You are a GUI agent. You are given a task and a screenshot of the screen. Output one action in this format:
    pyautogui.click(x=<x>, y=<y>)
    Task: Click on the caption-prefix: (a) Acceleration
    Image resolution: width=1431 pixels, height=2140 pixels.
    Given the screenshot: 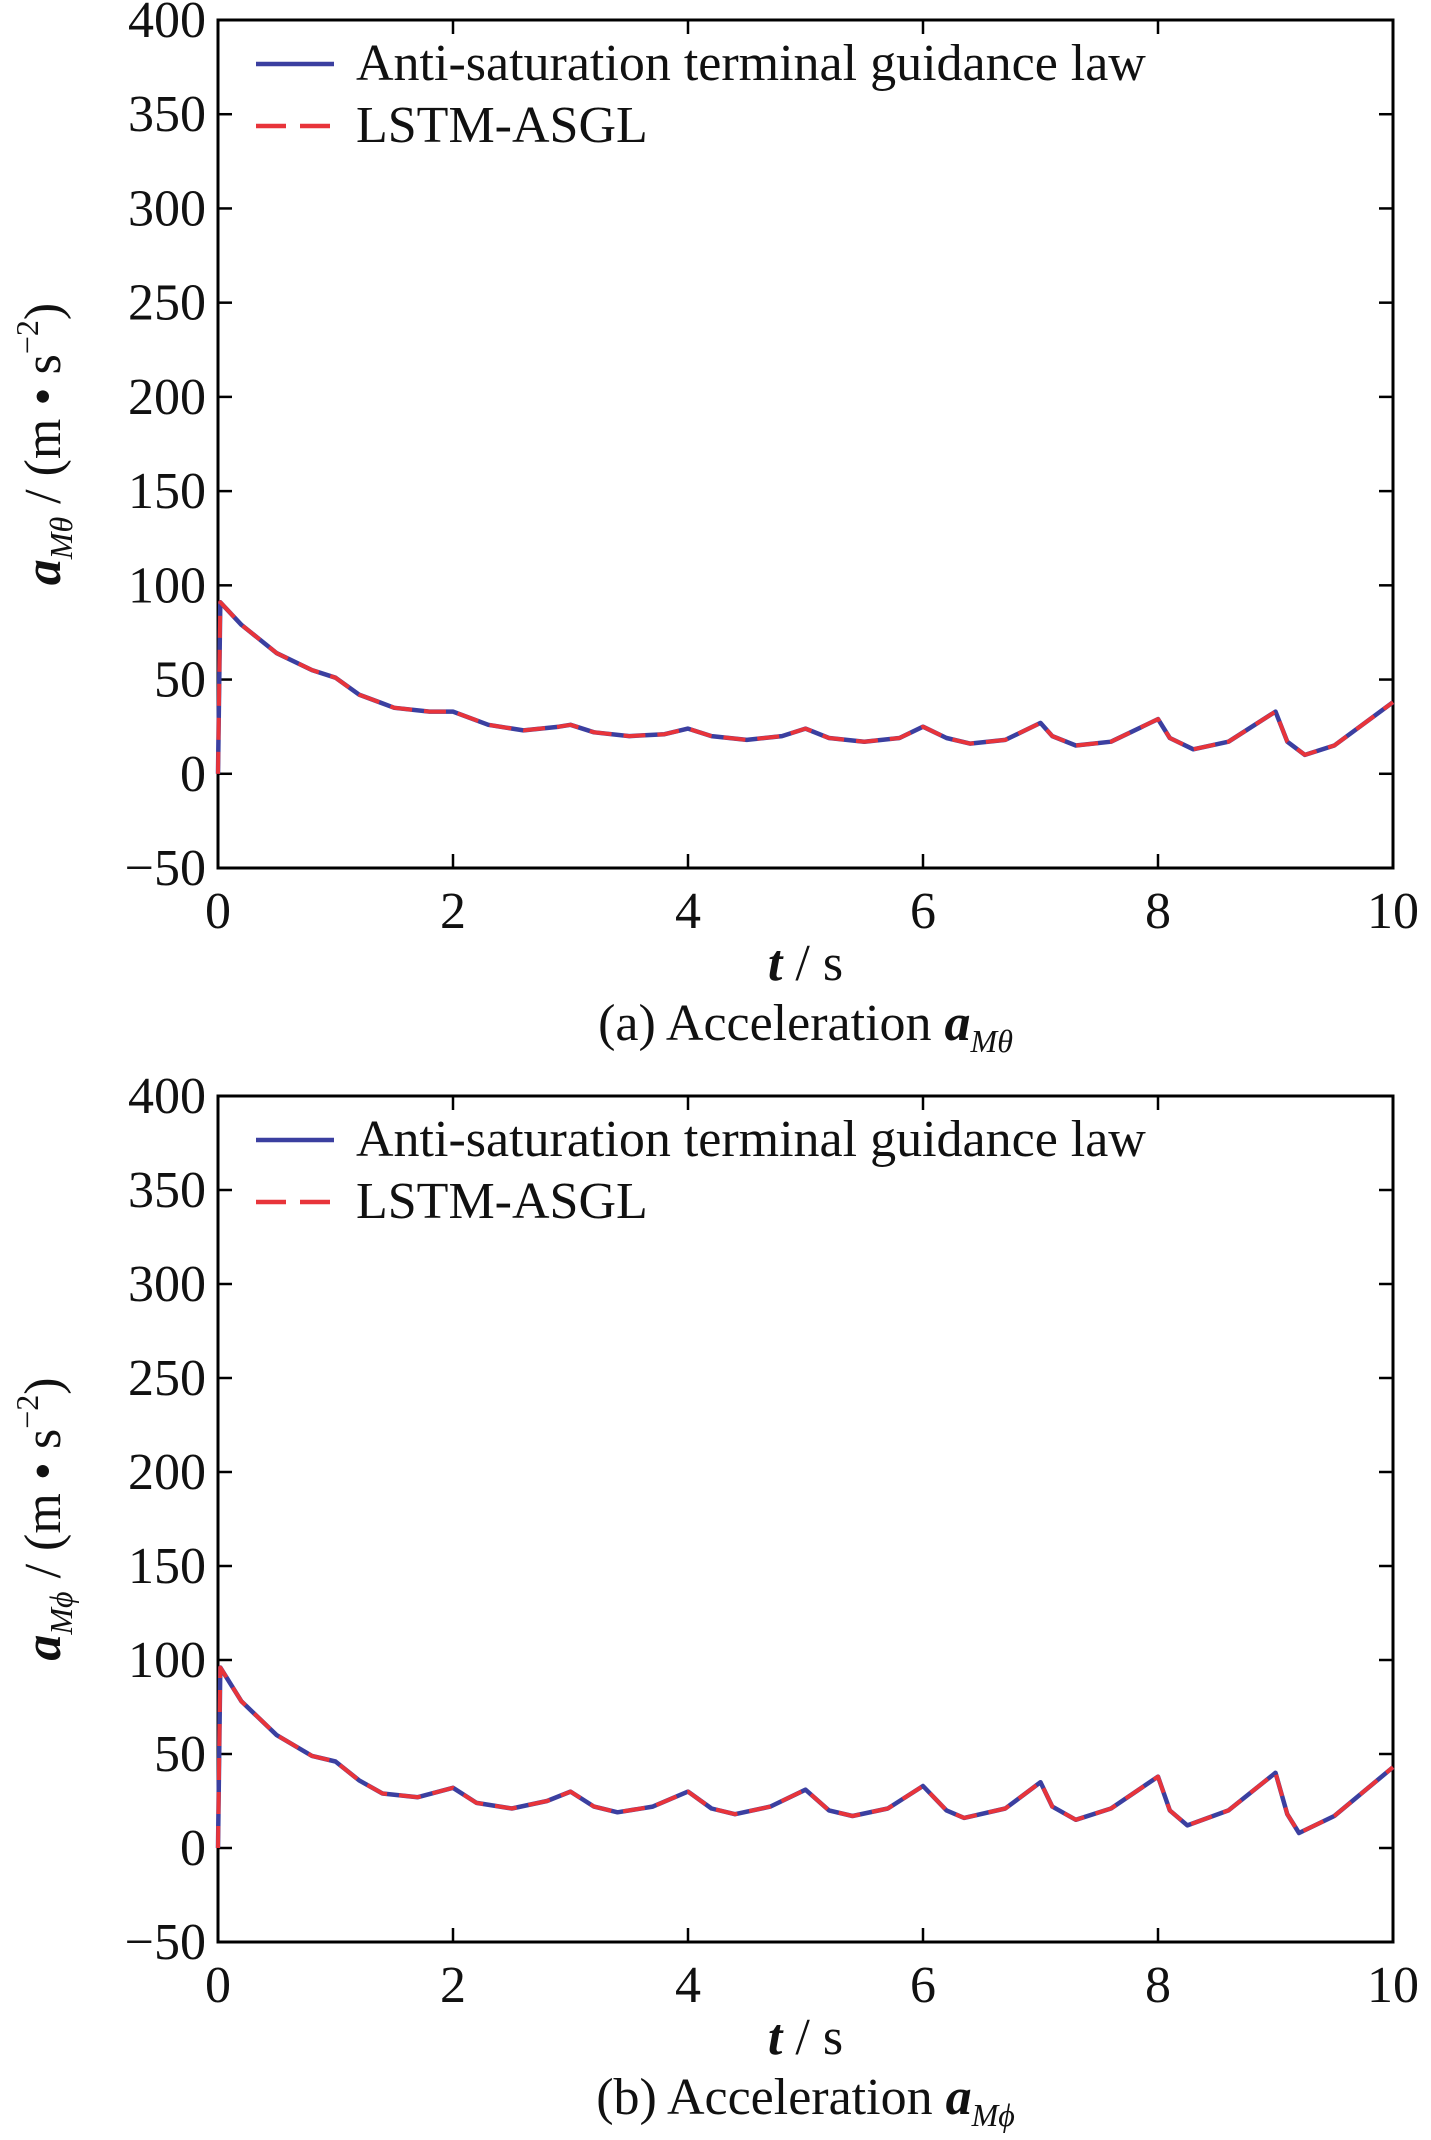 What is the action you would take?
    pyautogui.click(x=771, y=1023)
    